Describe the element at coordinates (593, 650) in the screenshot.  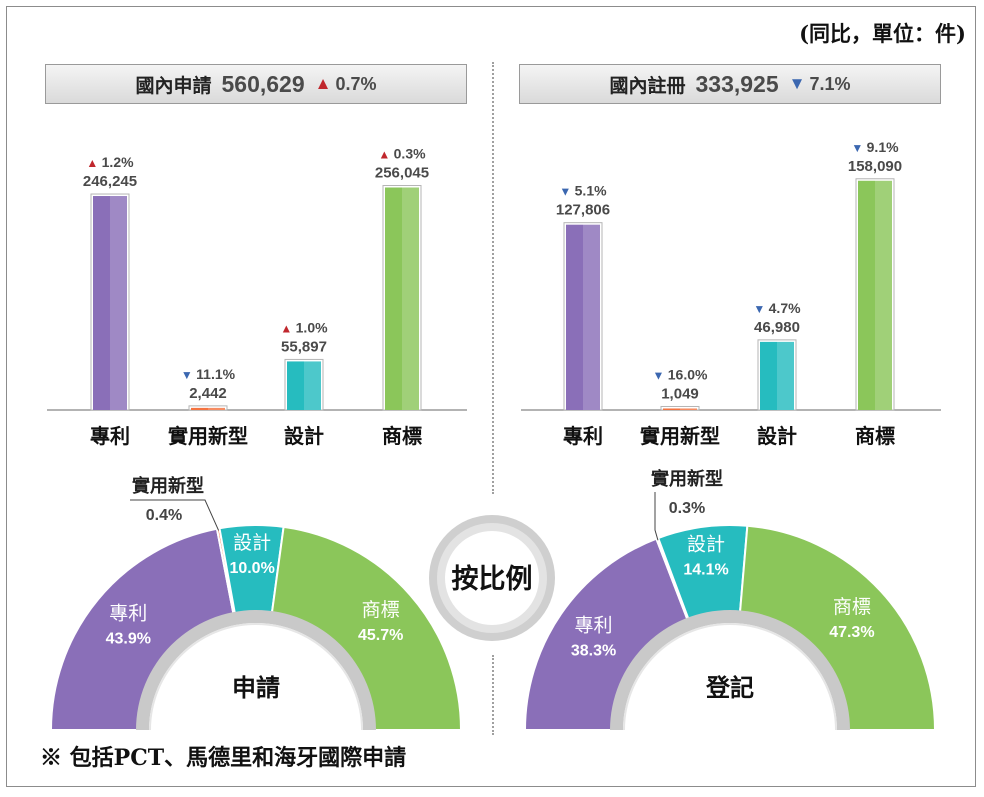
I see `registration-slice-pct-patent: 38.3%` at that location.